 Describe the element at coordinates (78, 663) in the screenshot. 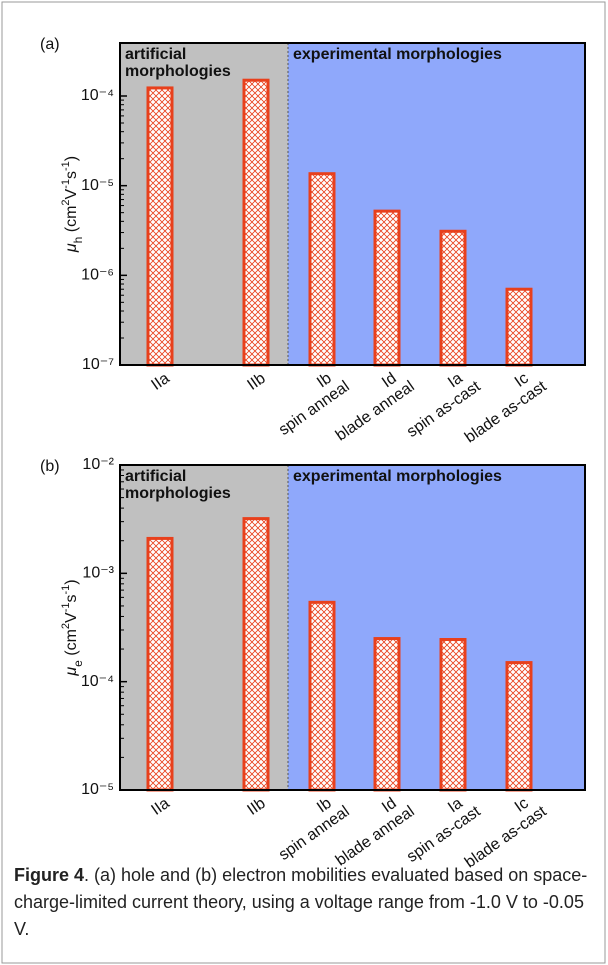

I see `y-label-part: e` at that location.